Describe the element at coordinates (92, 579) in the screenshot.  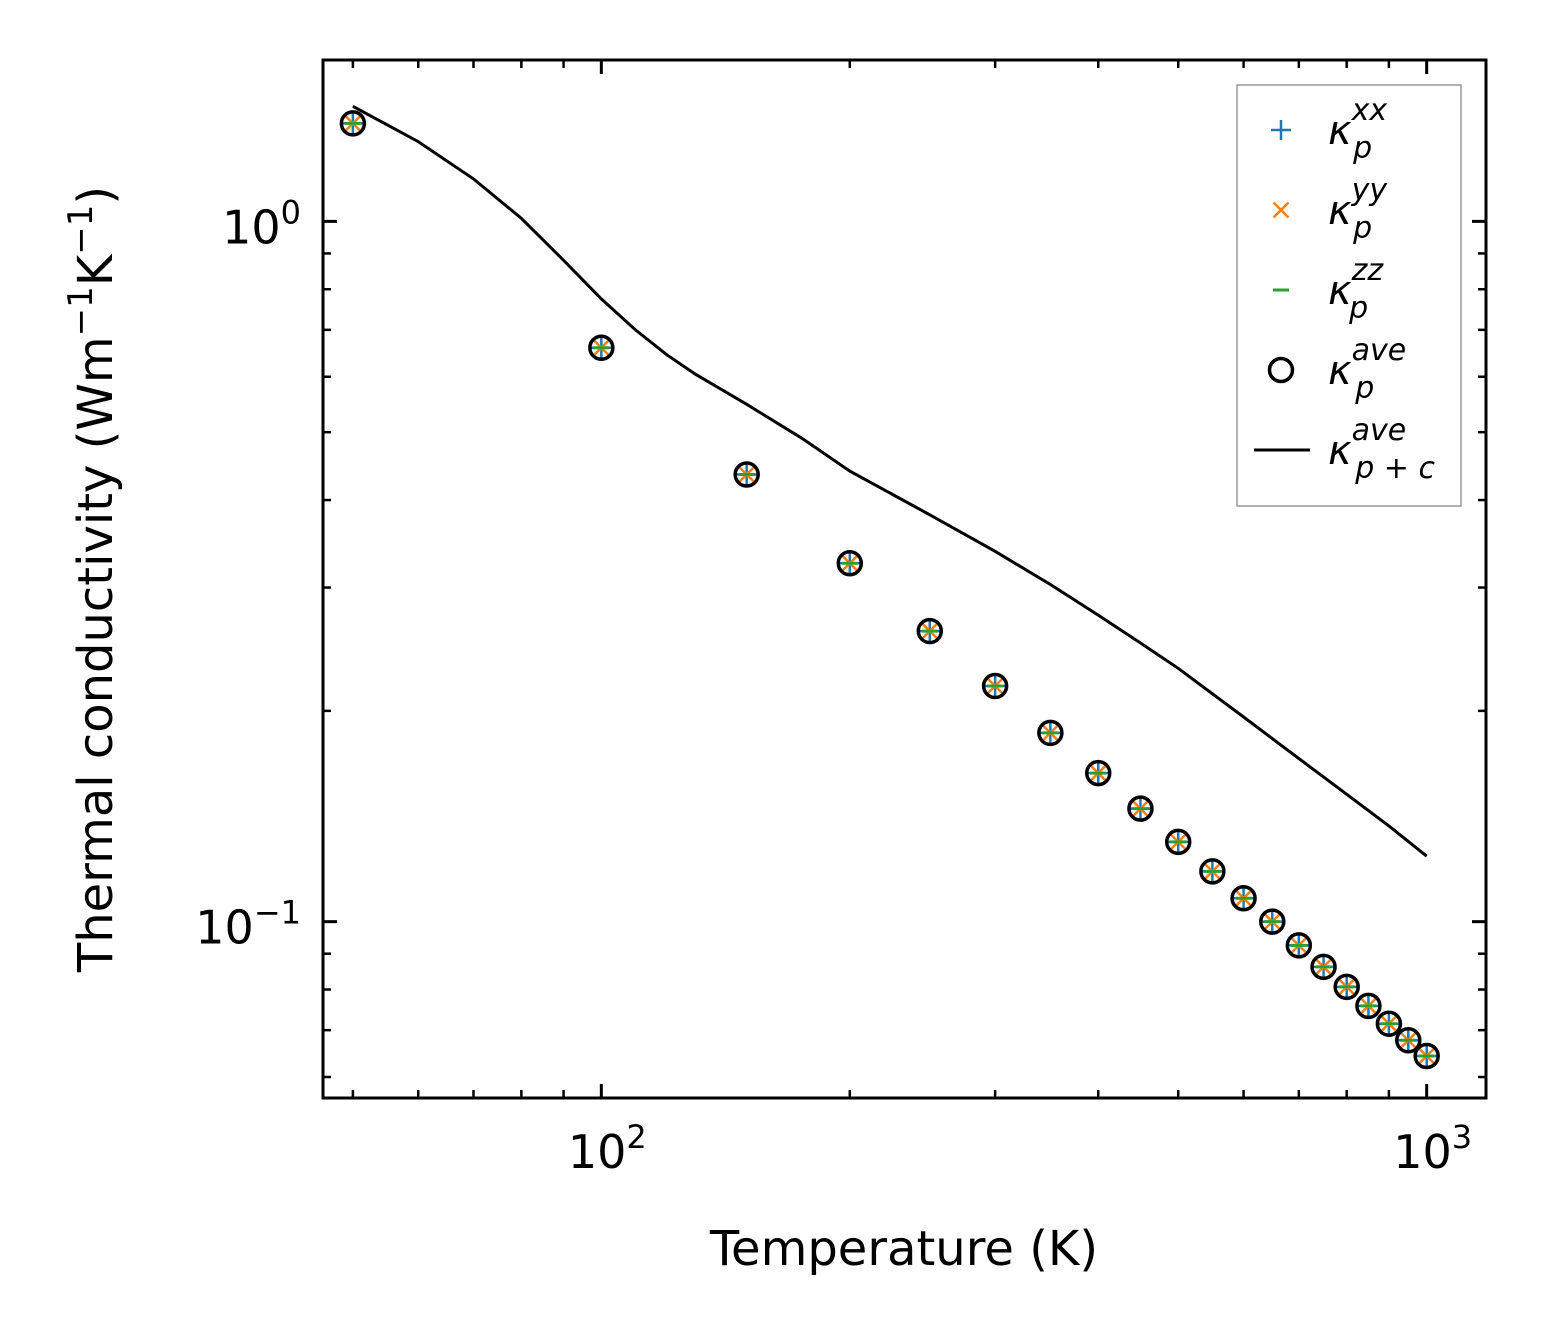
I see `y-axis-label: Thermal conductivity (Wm−1K−1)` at that location.